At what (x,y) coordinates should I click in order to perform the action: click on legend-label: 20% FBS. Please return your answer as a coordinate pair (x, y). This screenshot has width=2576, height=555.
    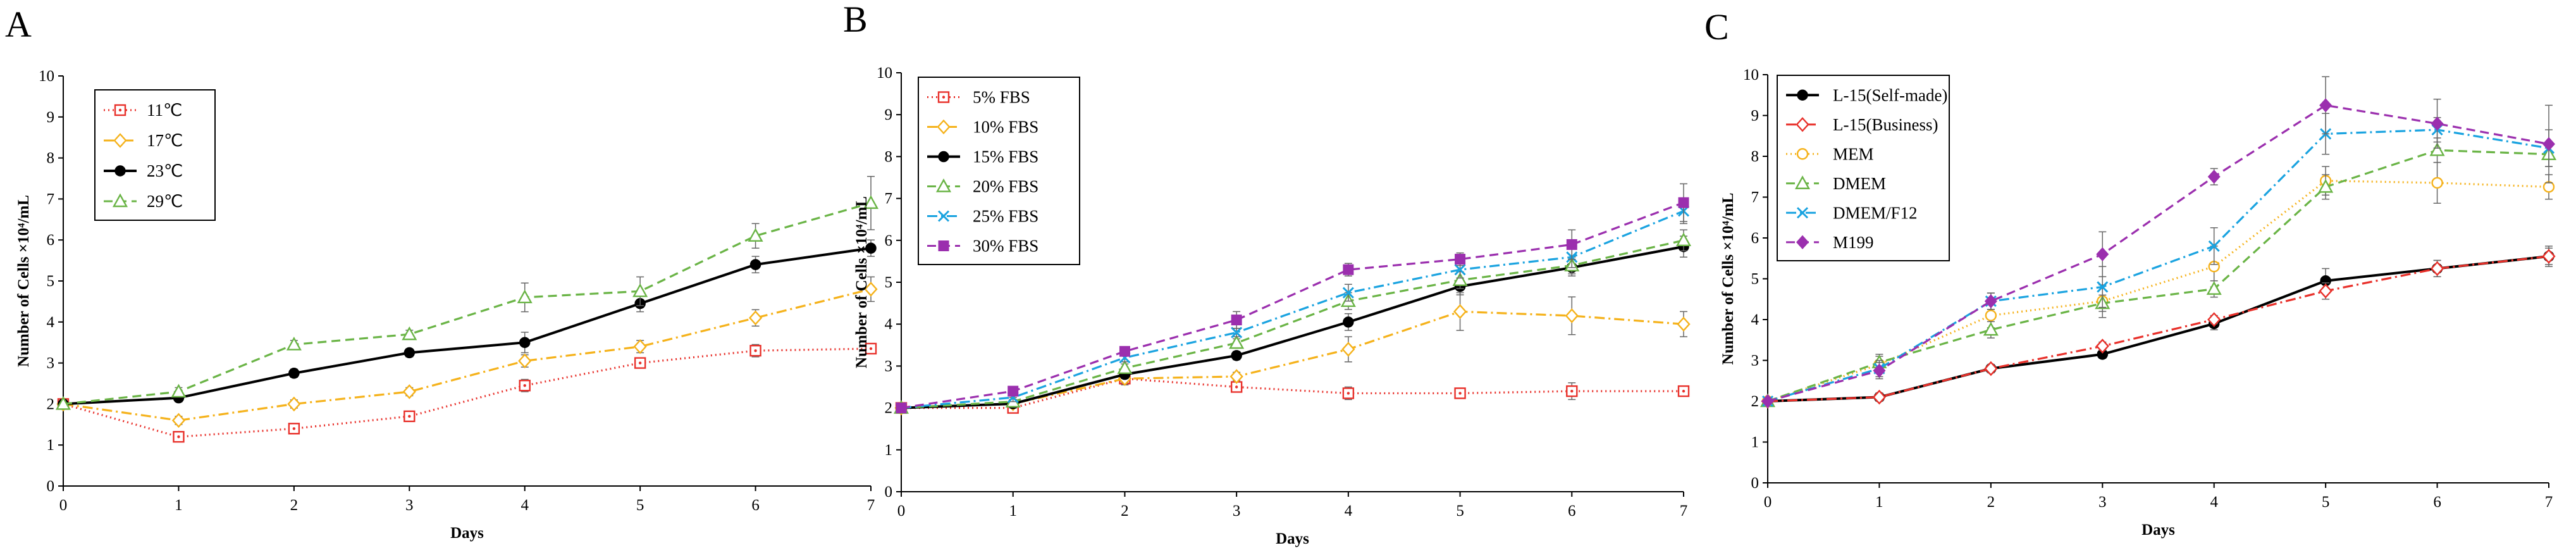
    Looking at the image, I should click on (1006, 186).